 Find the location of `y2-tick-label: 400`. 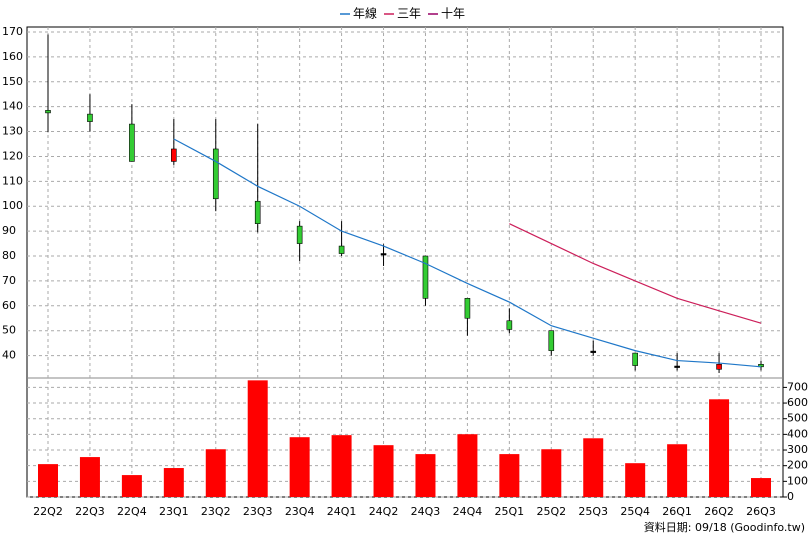

y2-tick-label: 400 is located at coordinates (797, 433).